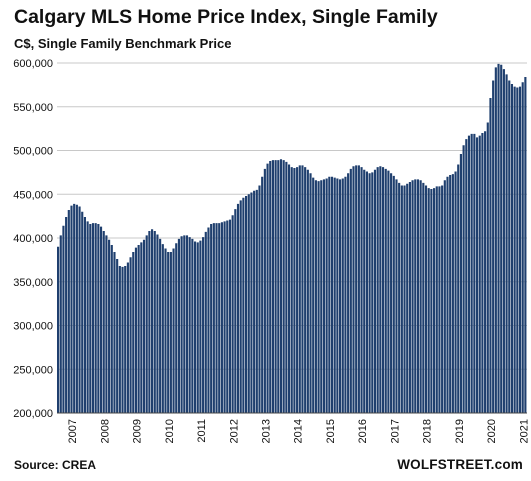 This screenshot has width=531, height=481. Describe the element at coordinates (267, 431) in the screenshot. I see `x-tick-label: 2013` at that location.